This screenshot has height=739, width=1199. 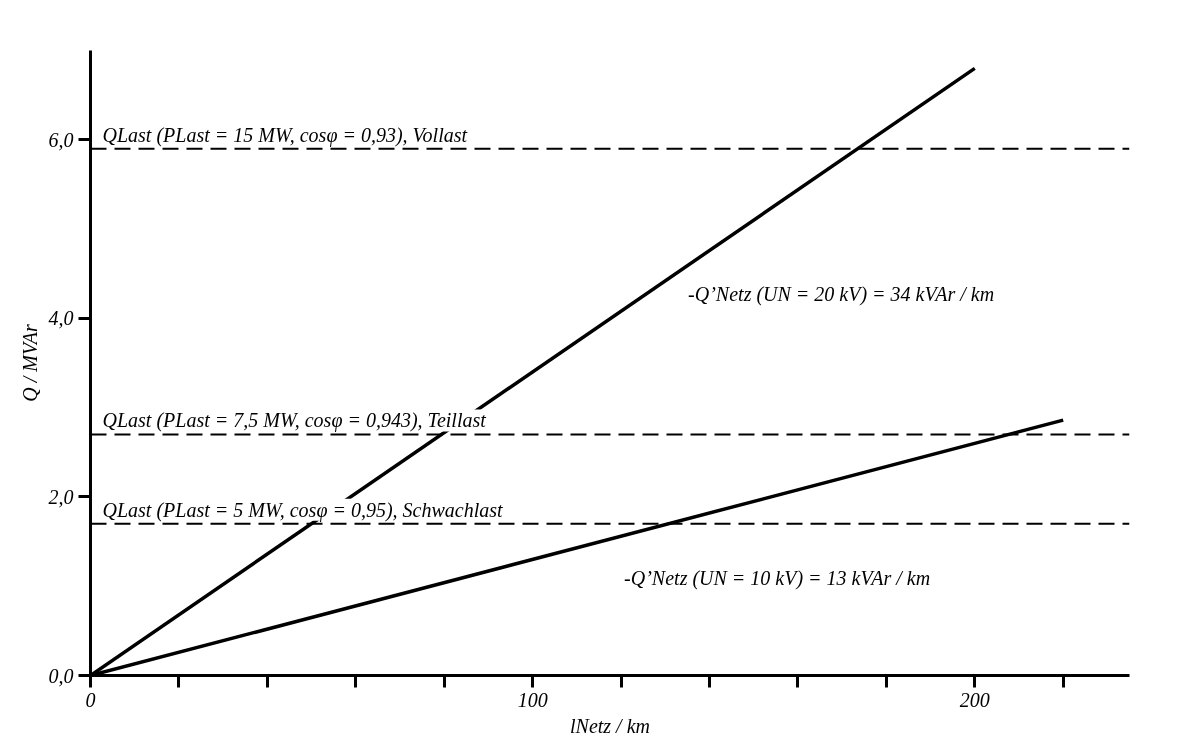 What do you see at coordinates (61, 139) in the screenshot?
I see `y-tick-label: 6,0` at bounding box center [61, 139].